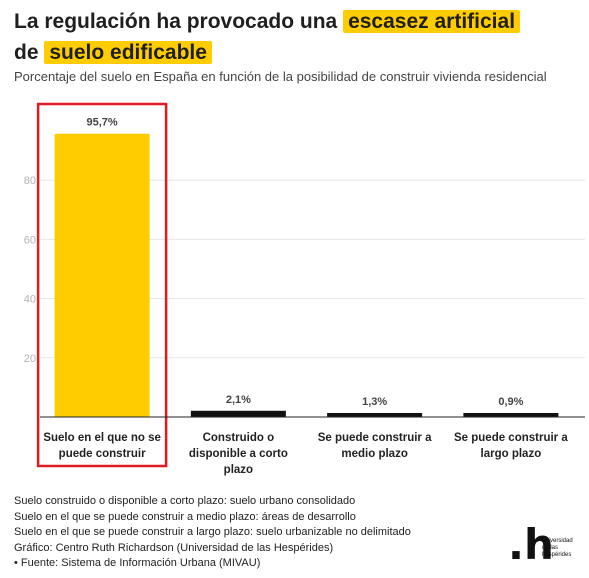 This screenshot has height=578, width=589. What do you see at coordinates (30, 359) in the screenshot?
I see `y-tick-label: 20` at bounding box center [30, 359].